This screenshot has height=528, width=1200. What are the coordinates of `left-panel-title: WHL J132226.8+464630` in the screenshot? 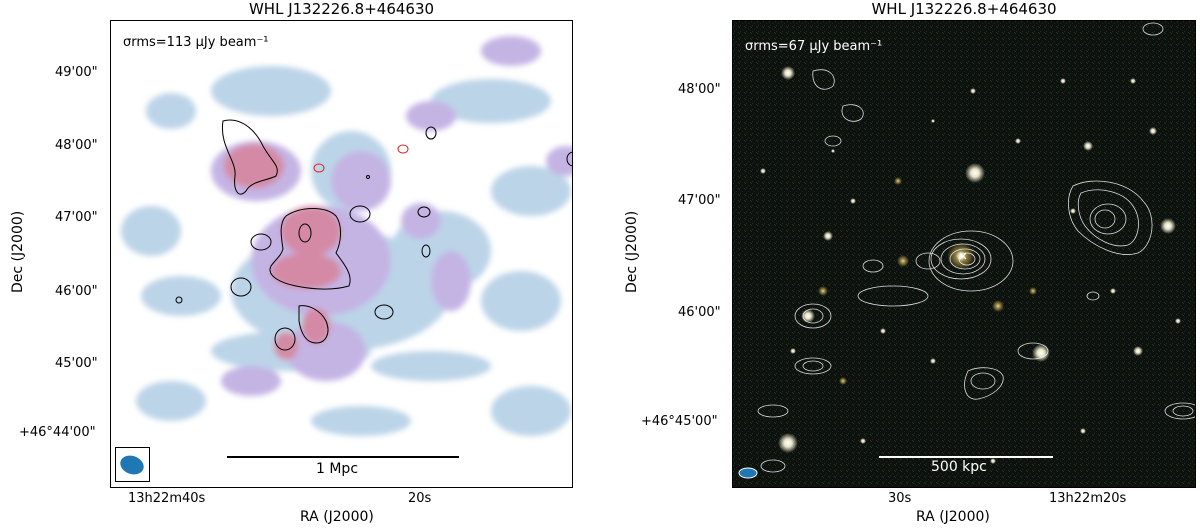 It's located at (341, 9).